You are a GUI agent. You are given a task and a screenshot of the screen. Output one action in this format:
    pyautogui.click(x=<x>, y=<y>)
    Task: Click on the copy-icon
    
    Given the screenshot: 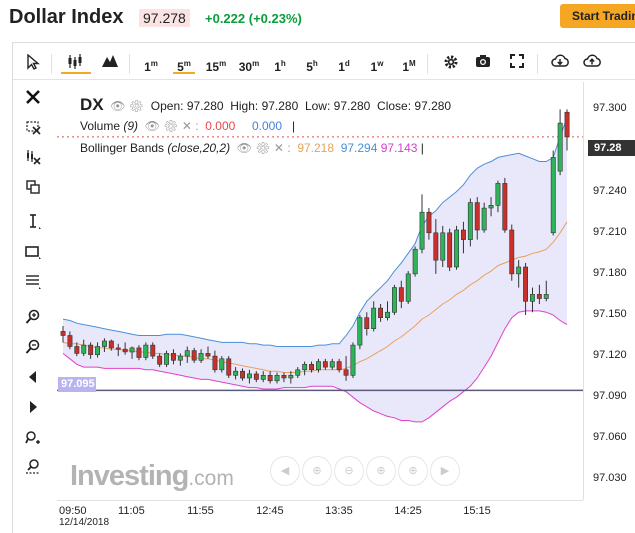 What is the action you would take?
    pyautogui.click(x=33, y=187)
    